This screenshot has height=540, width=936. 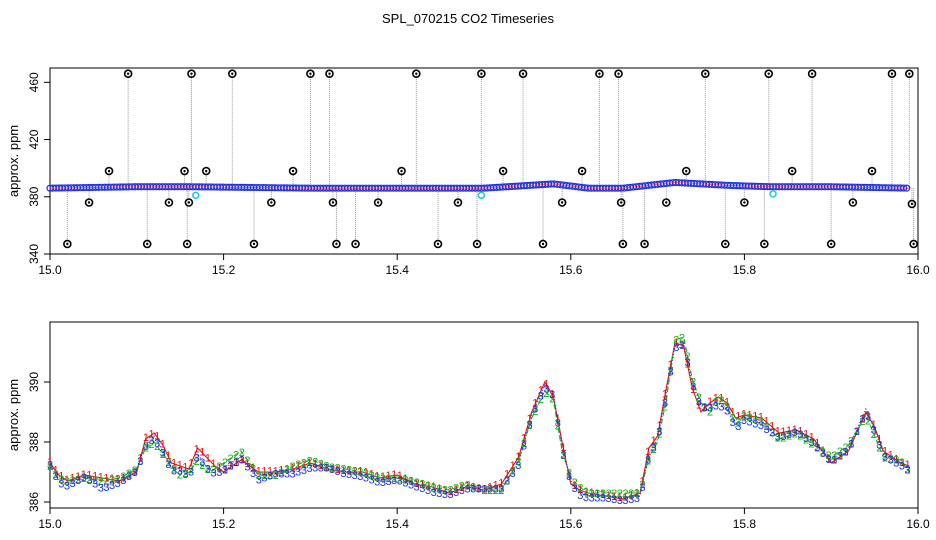 I want to click on bottom-x-axis: 15.0 15.2 15.4 15.6 15.8 16.0, so click(x=484, y=519).